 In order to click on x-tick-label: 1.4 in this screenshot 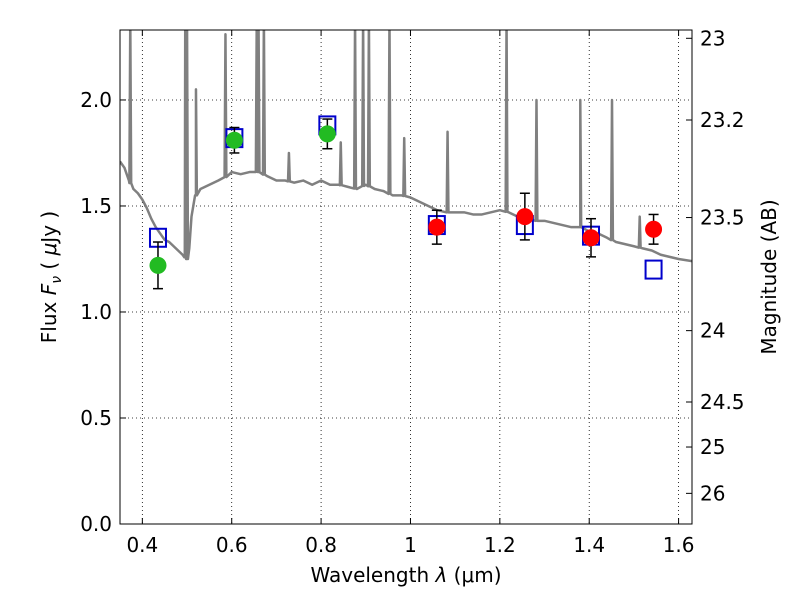, I will do `click(589, 545)`.